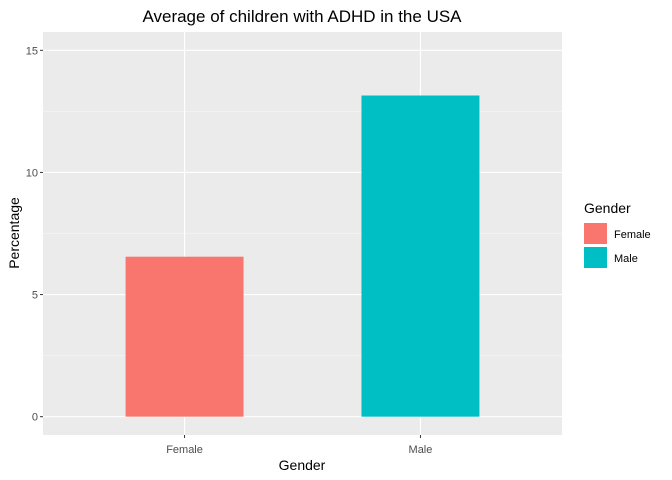 The width and height of the screenshot is (672, 480). I want to click on x-axis: Female Male, so click(299, 445).